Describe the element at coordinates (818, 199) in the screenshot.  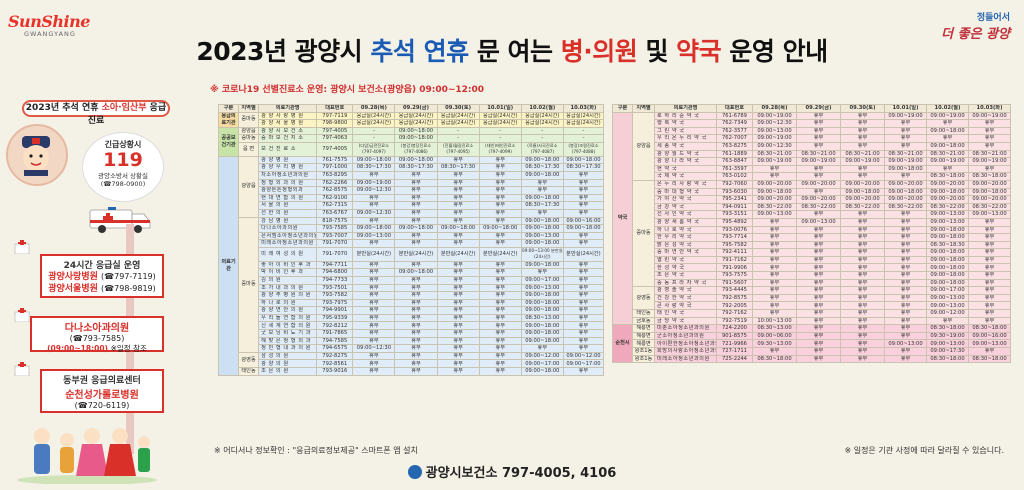
I see `hours-cell: 09:00~20:00` at that location.